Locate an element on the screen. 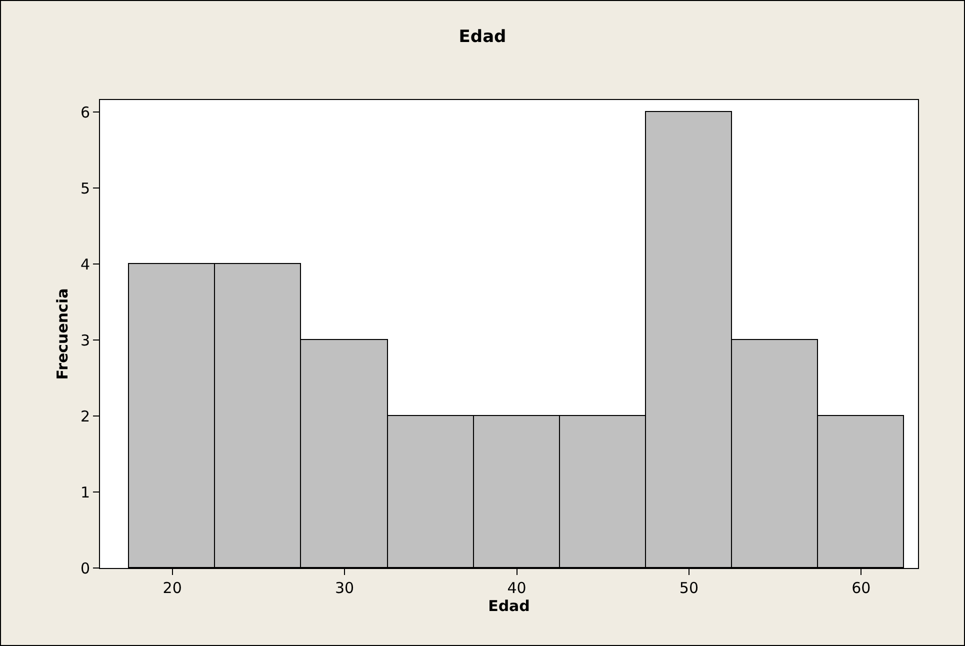 This screenshot has height=646, width=965. x-tick-label: 30 is located at coordinates (344, 588).